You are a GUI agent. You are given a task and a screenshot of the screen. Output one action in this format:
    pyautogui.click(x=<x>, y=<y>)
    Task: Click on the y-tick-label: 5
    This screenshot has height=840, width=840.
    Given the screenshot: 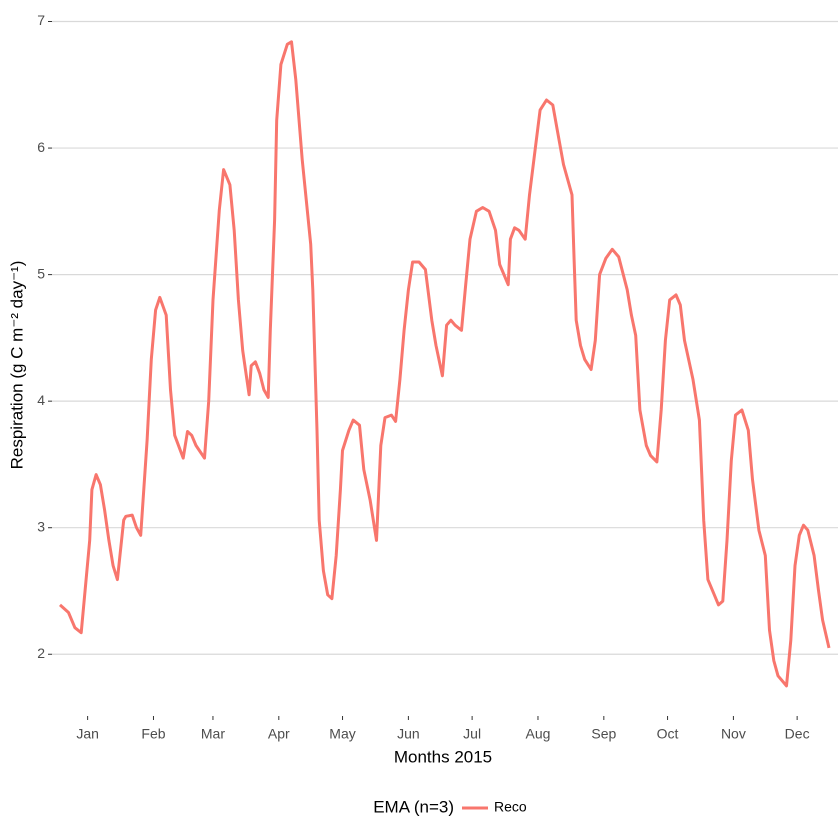 What is the action you would take?
    pyautogui.click(x=41, y=273)
    